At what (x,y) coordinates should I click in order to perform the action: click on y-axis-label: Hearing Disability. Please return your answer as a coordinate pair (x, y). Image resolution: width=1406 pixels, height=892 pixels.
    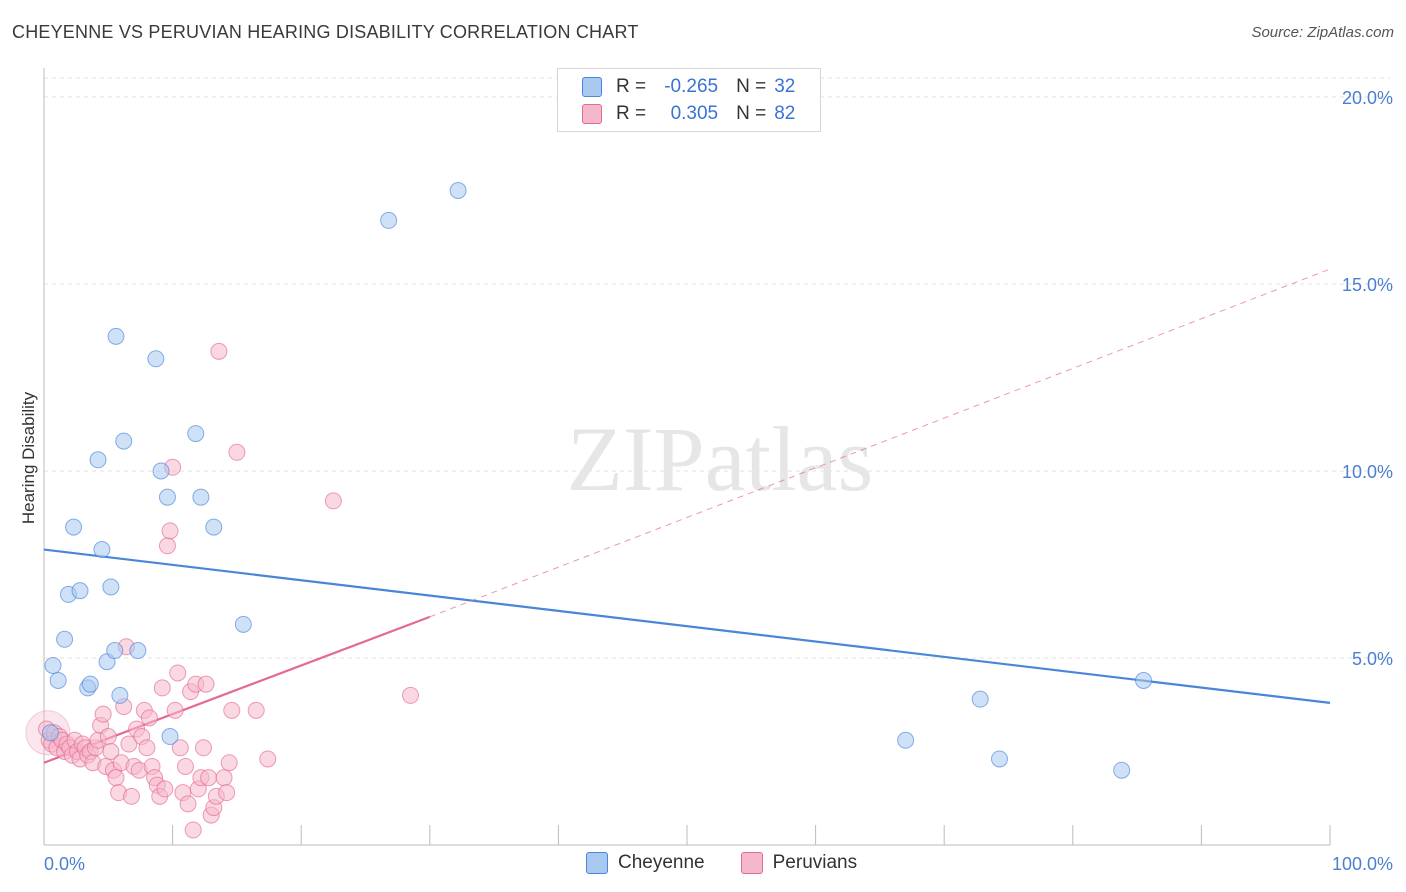
    Looking at the image, I should click on (28, 457).